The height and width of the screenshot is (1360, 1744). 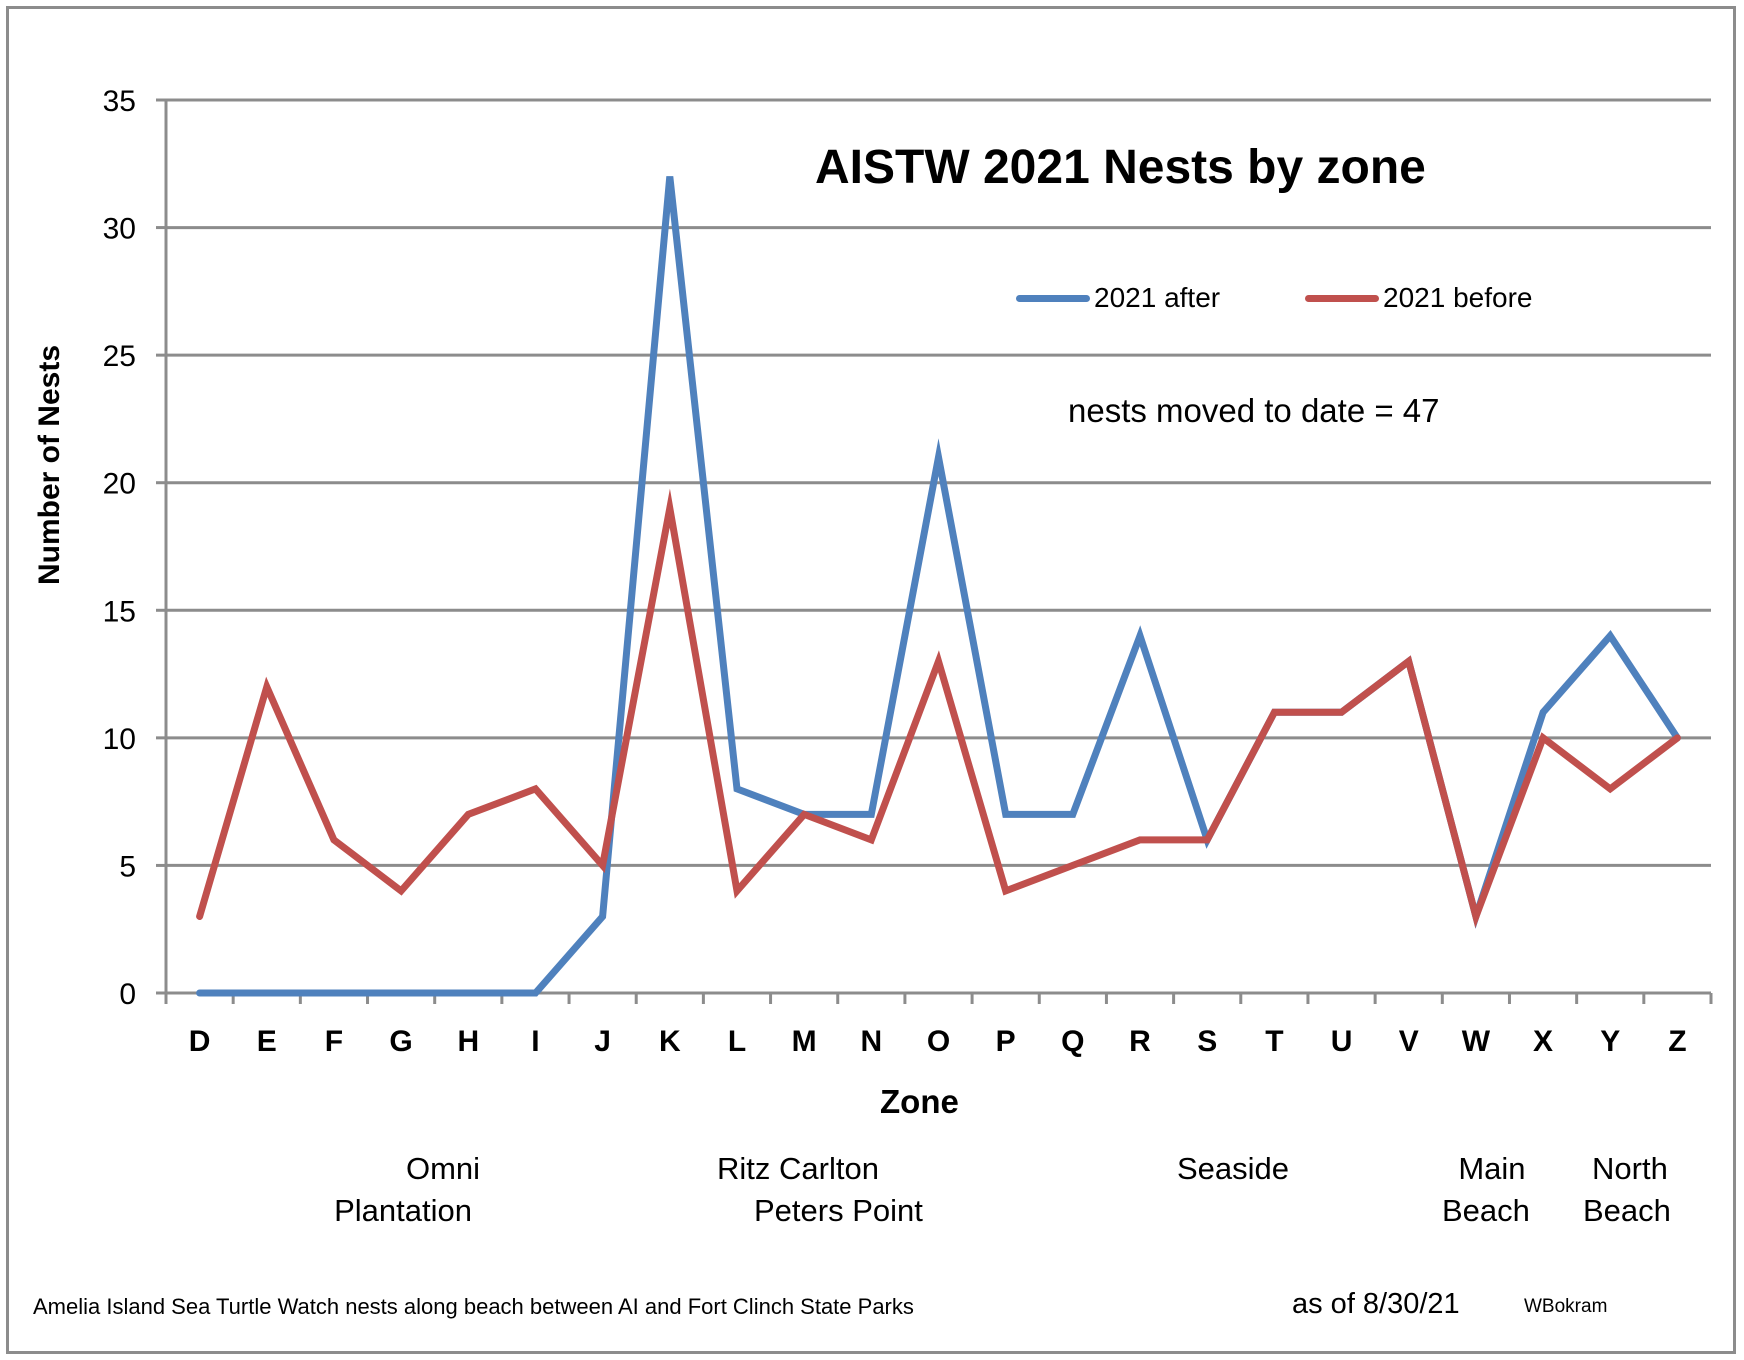 What do you see at coordinates (400, 1041) in the screenshot?
I see `x-tick-label: G` at bounding box center [400, 1041].